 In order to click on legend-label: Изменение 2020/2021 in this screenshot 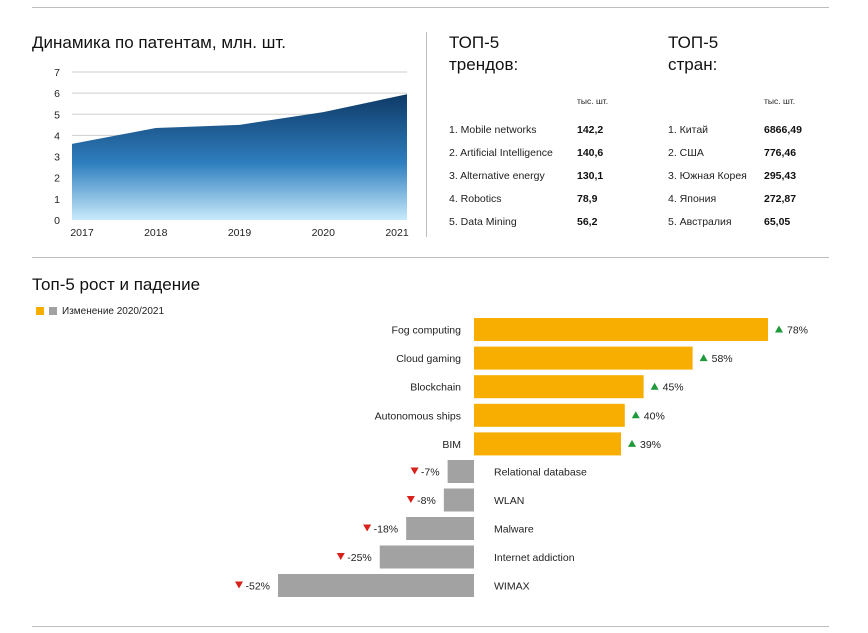, I will do `click(113, 311)`.